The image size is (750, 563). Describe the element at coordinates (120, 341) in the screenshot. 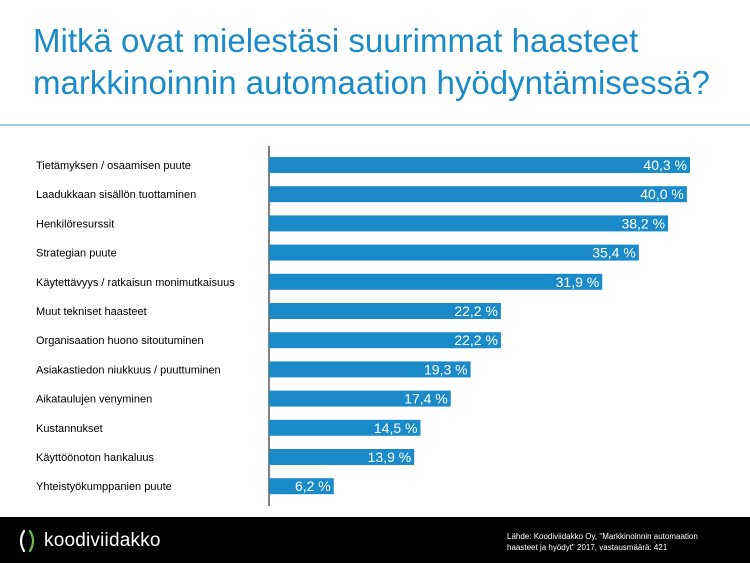

I see `category-label: Organisaation huono sitoutuminen` at that location.